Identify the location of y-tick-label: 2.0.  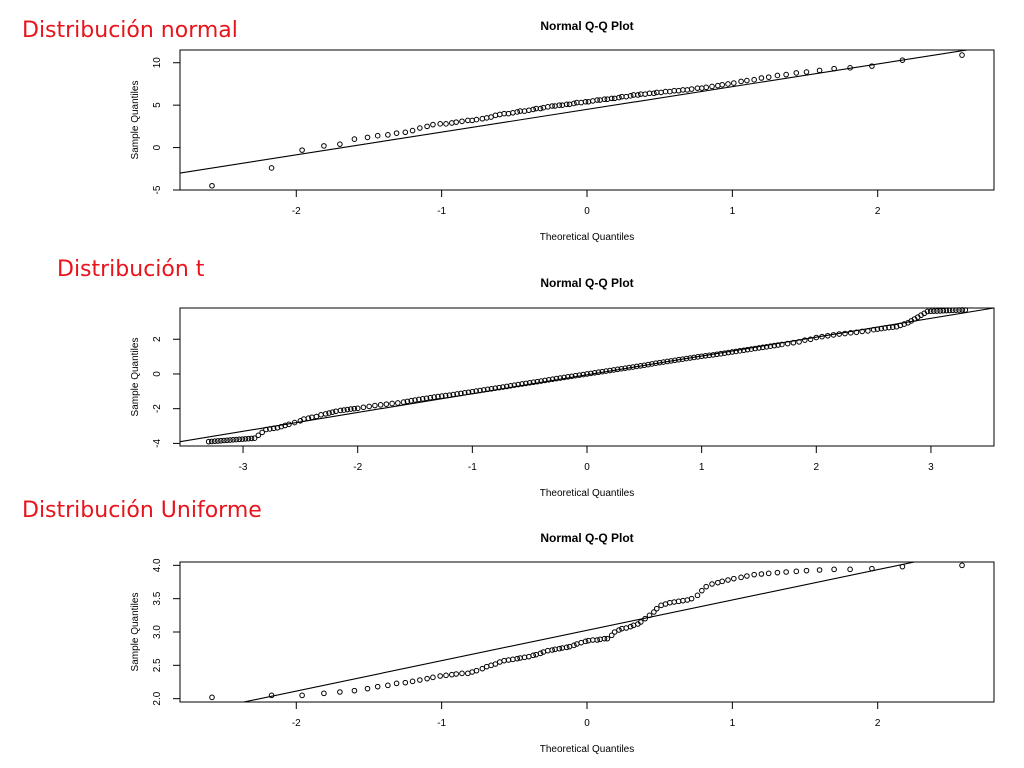
(157, 698).